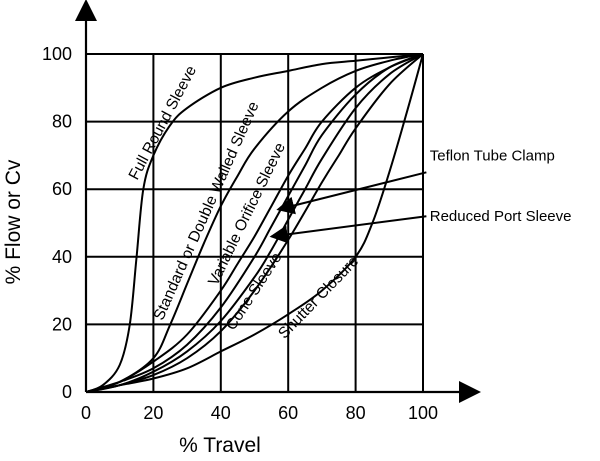  Describe the element at coordinates (220, 445) in the screenshot. I see `x-axis-title: % Travel` at that location.